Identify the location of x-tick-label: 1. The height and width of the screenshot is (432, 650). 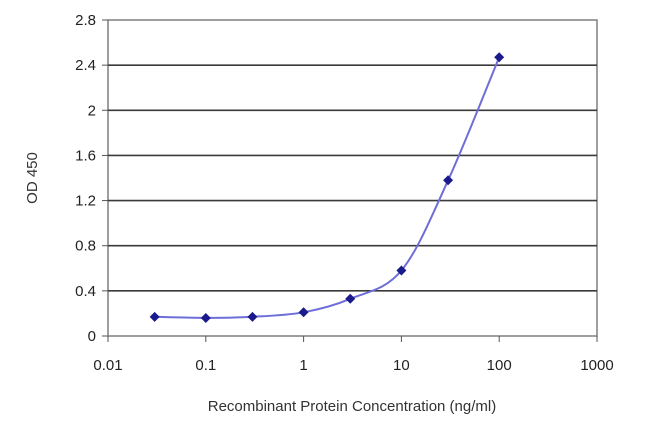
(303, 365).